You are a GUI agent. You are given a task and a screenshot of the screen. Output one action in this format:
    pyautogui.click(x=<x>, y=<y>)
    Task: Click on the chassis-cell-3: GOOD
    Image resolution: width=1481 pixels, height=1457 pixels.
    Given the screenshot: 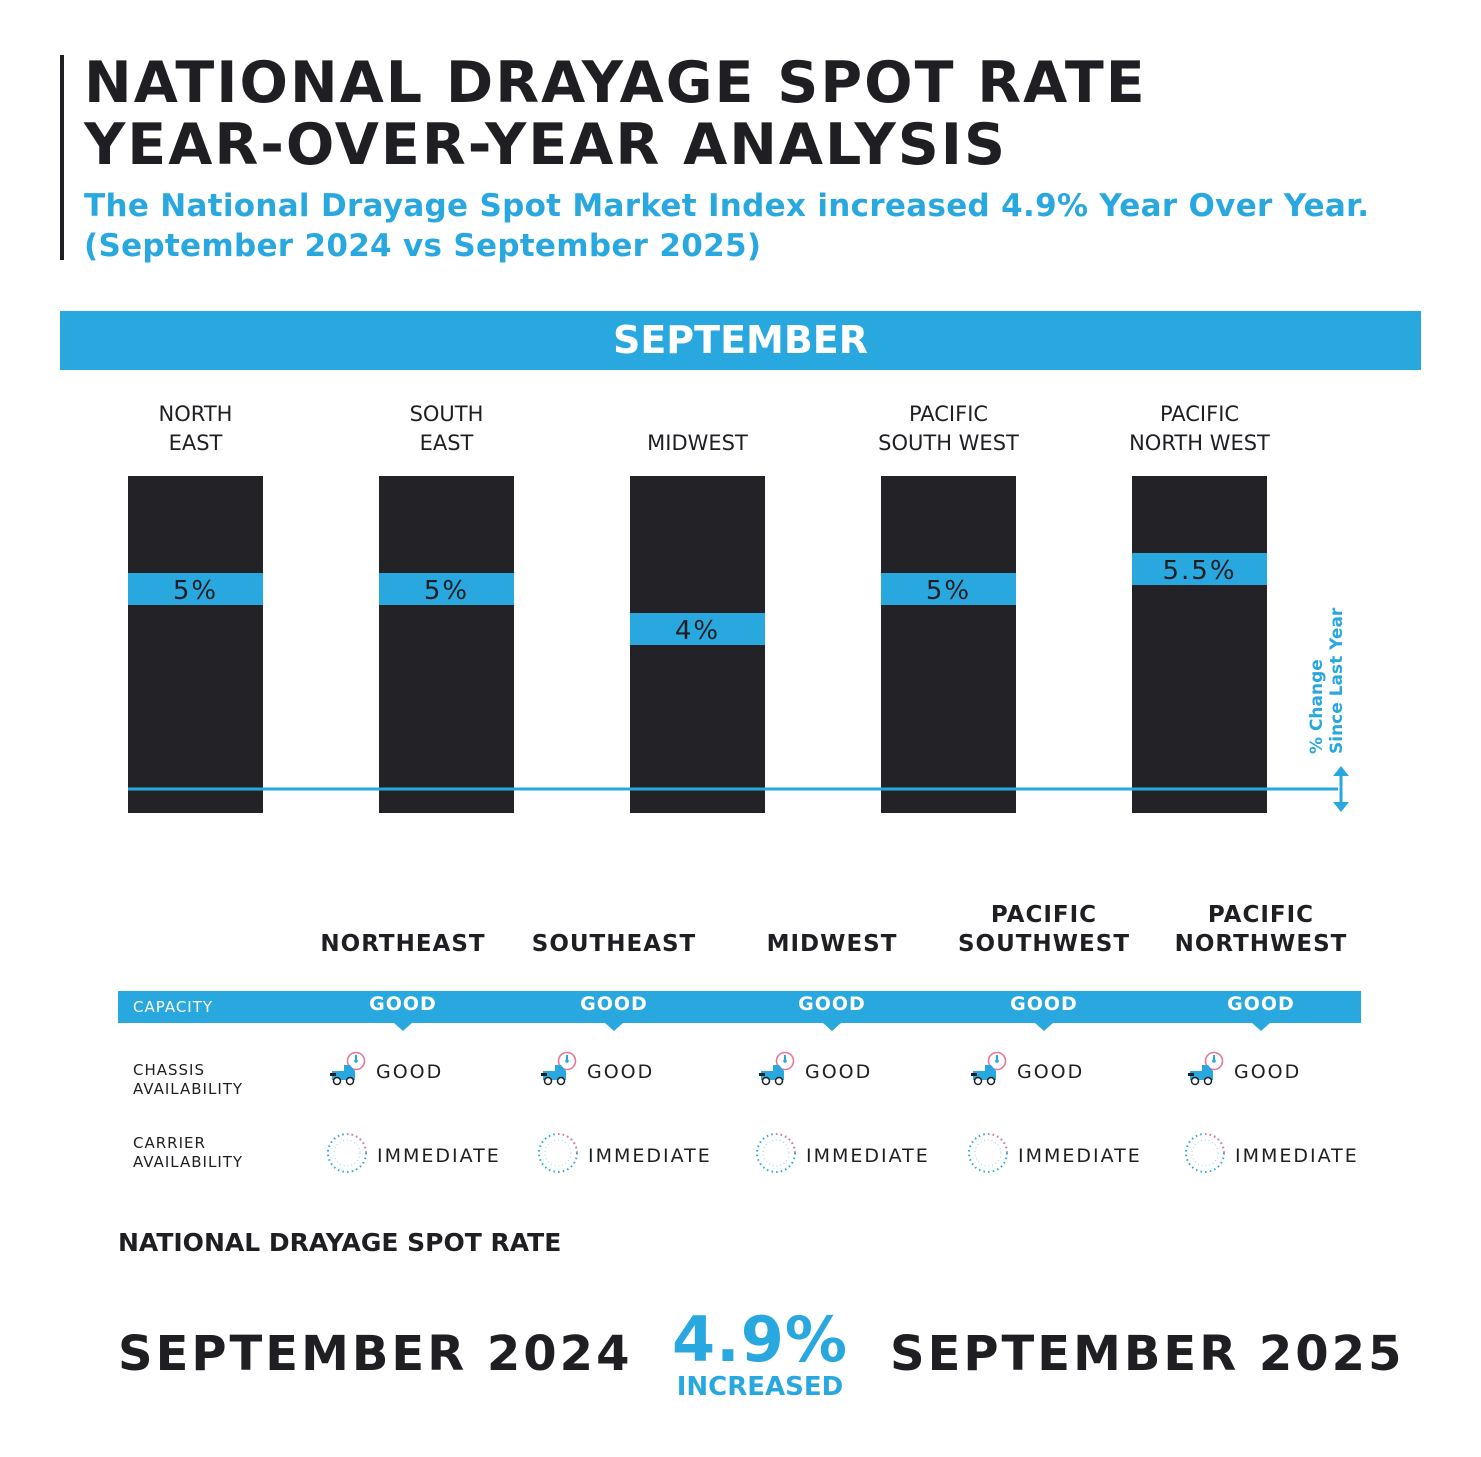 What is the action you would take?
    pyautogui.click(x=1026, y=1071)
    